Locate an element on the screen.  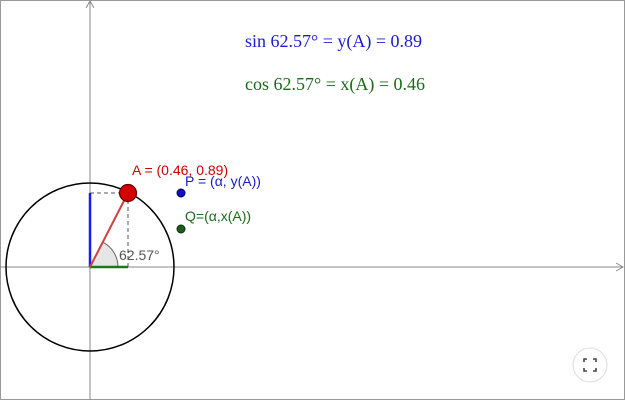
point-p-label: P = (α, y(A)) is located at coordinates (223, 181).